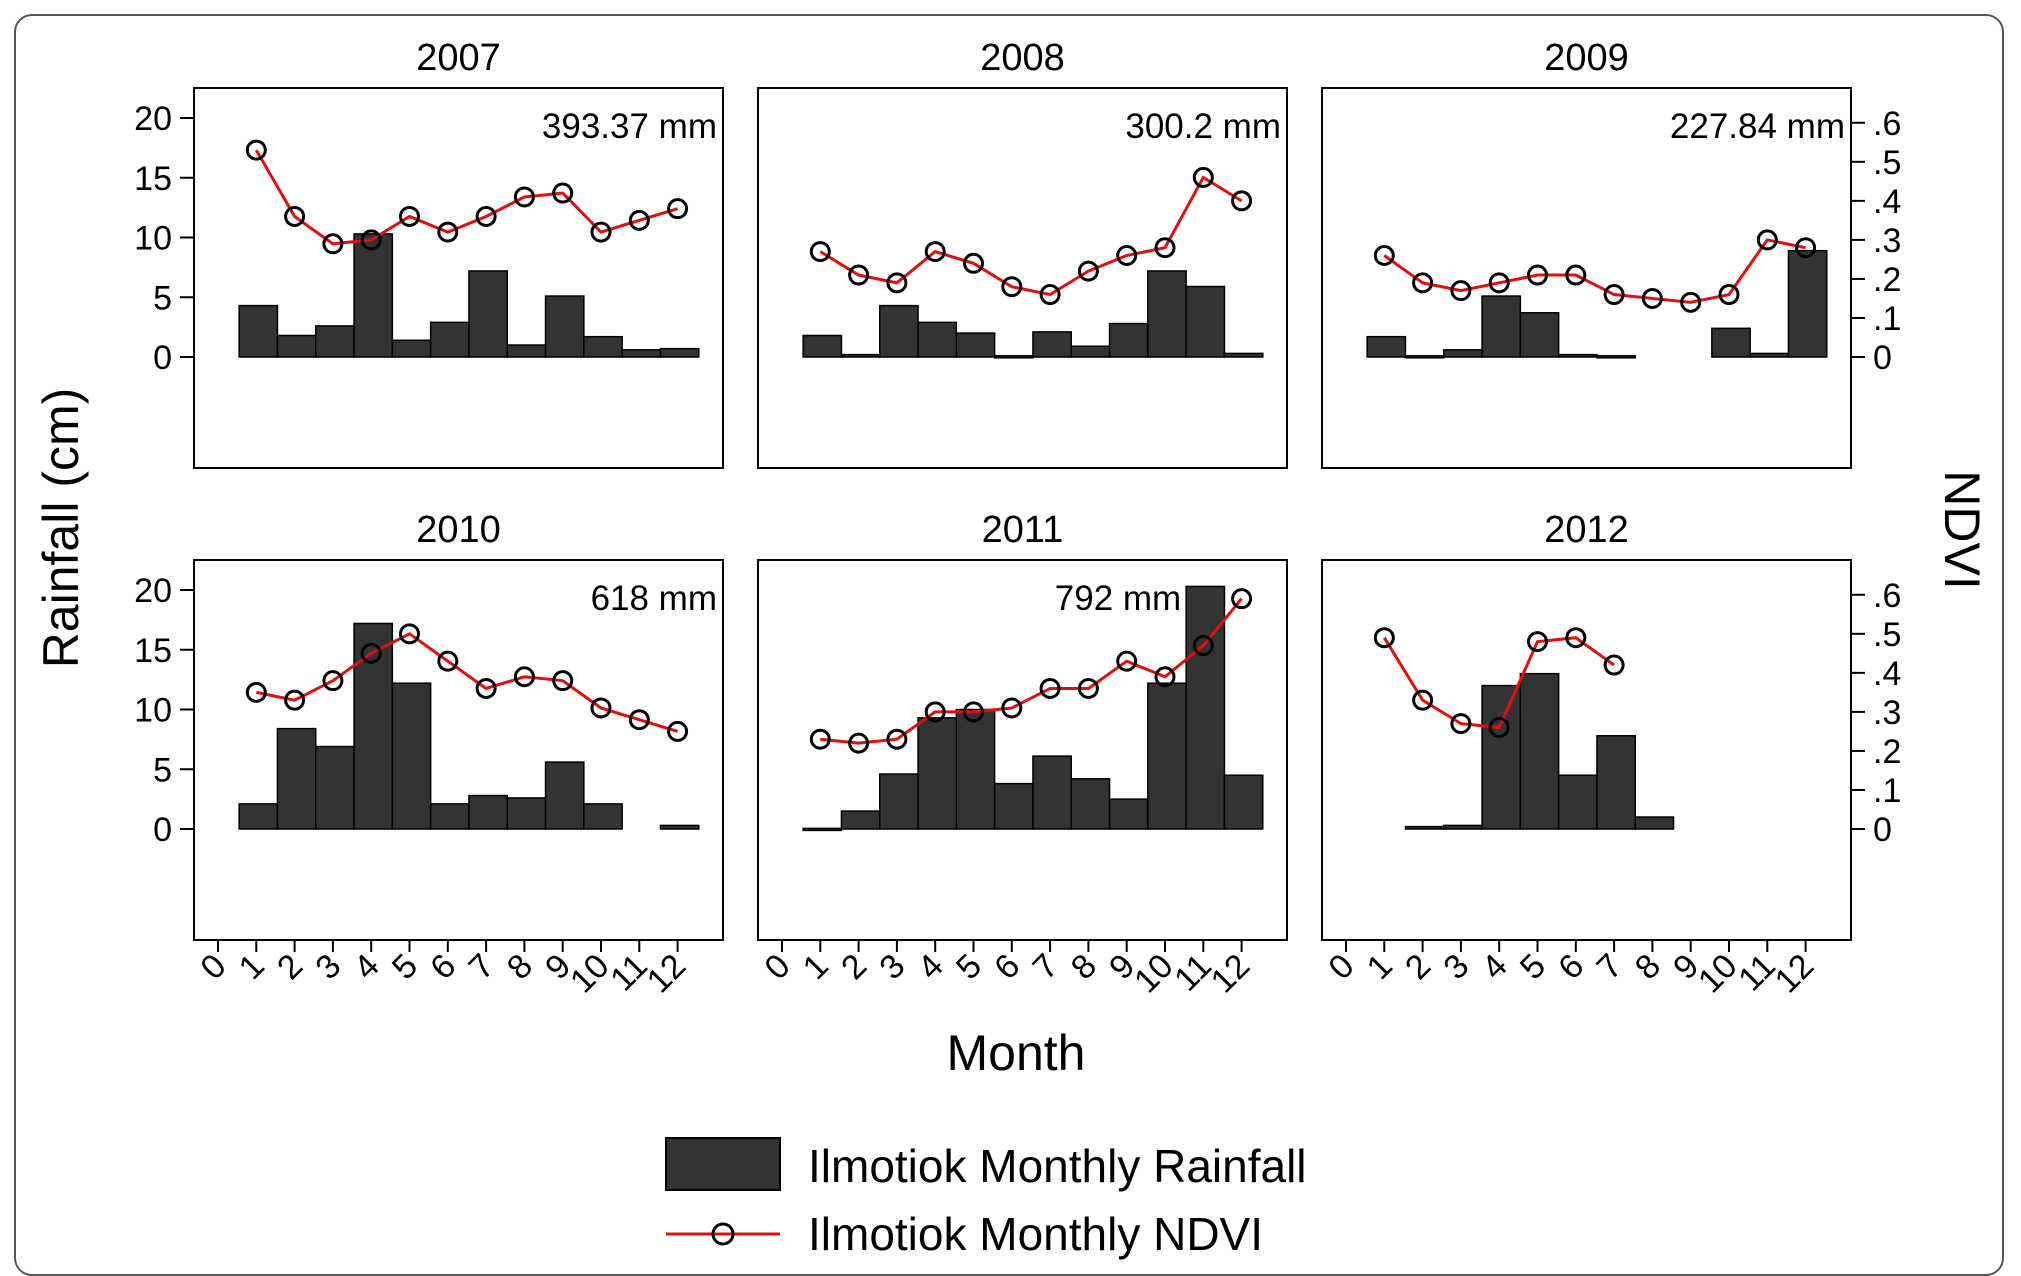 This screenshot has height=1276, width=2021. What do you see at coordinates (1023, 530) in the screenshot?
I see `panel-title: 2011` at bounding box center [1023, 530].